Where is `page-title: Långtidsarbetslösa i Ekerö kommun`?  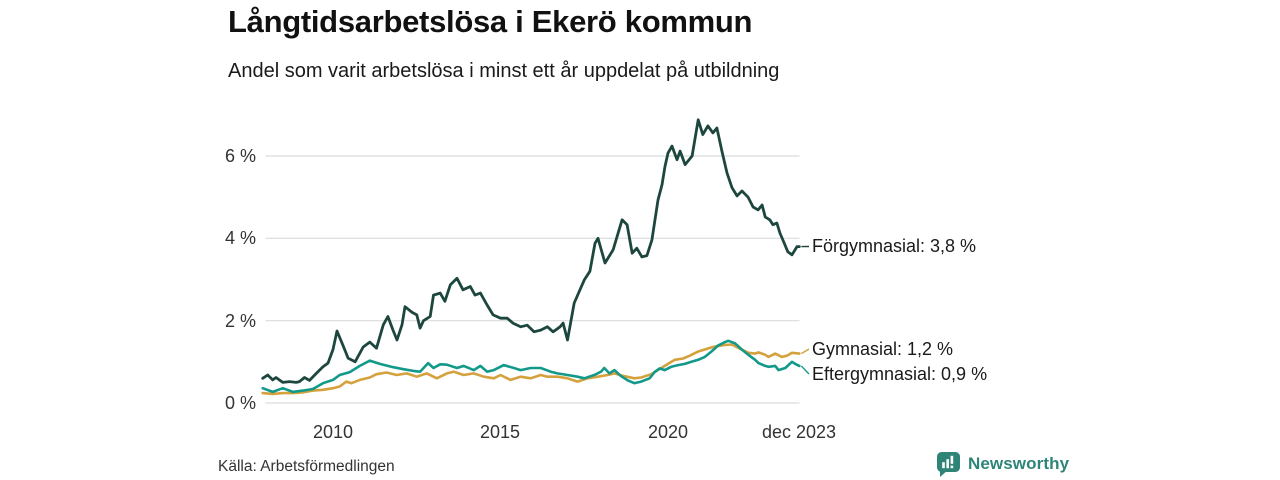 page-title: Långtidsarbetslösa i Ekerö kommun is located at coordinates (490, 21).